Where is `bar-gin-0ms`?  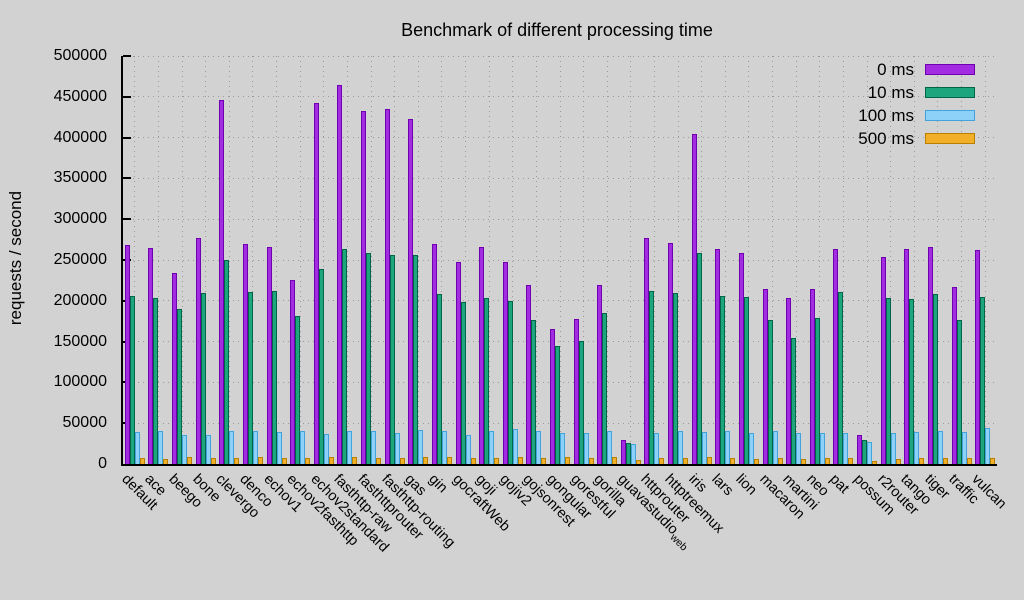 bar-gin-0ms is located at coordinates (434, 354).